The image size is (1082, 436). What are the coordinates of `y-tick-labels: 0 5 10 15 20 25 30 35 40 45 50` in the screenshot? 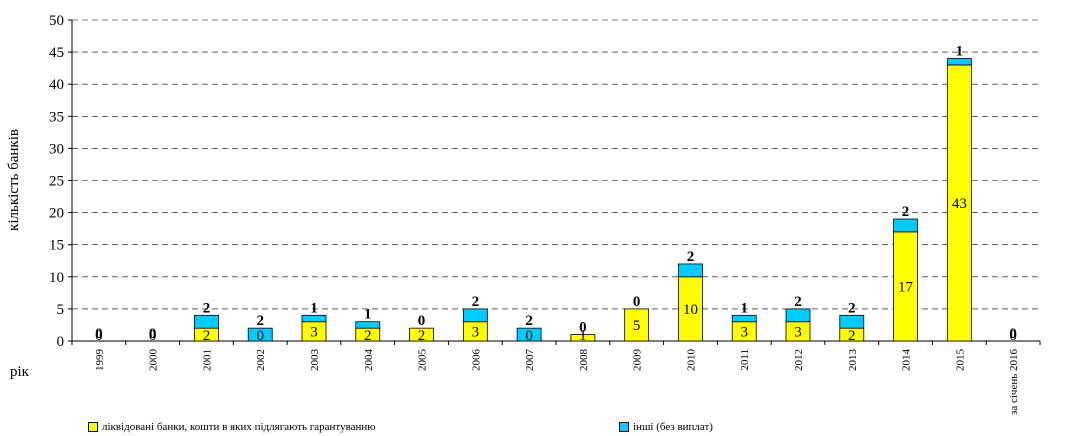 It's located at (56, 181).